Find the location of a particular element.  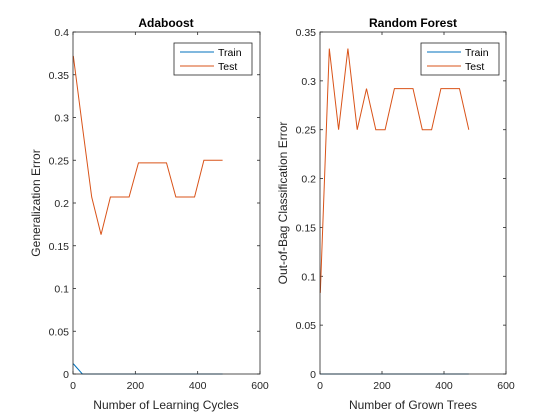

y-axis-label: Out-of-Bag Classification Error is located at coordinates (283, 203).